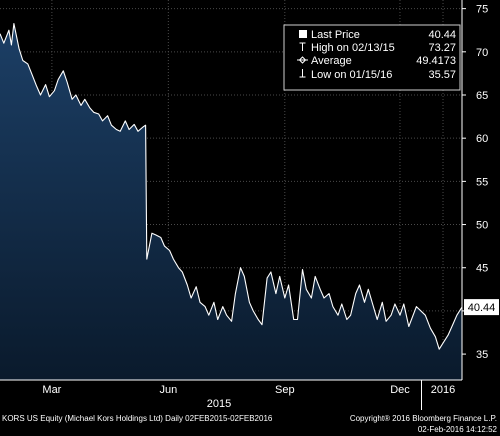 Image resolution: width=500 pixels, height=436 pixels. I want to click on legend-entry-last-price: Last Price 40.44, so click(377, 35).